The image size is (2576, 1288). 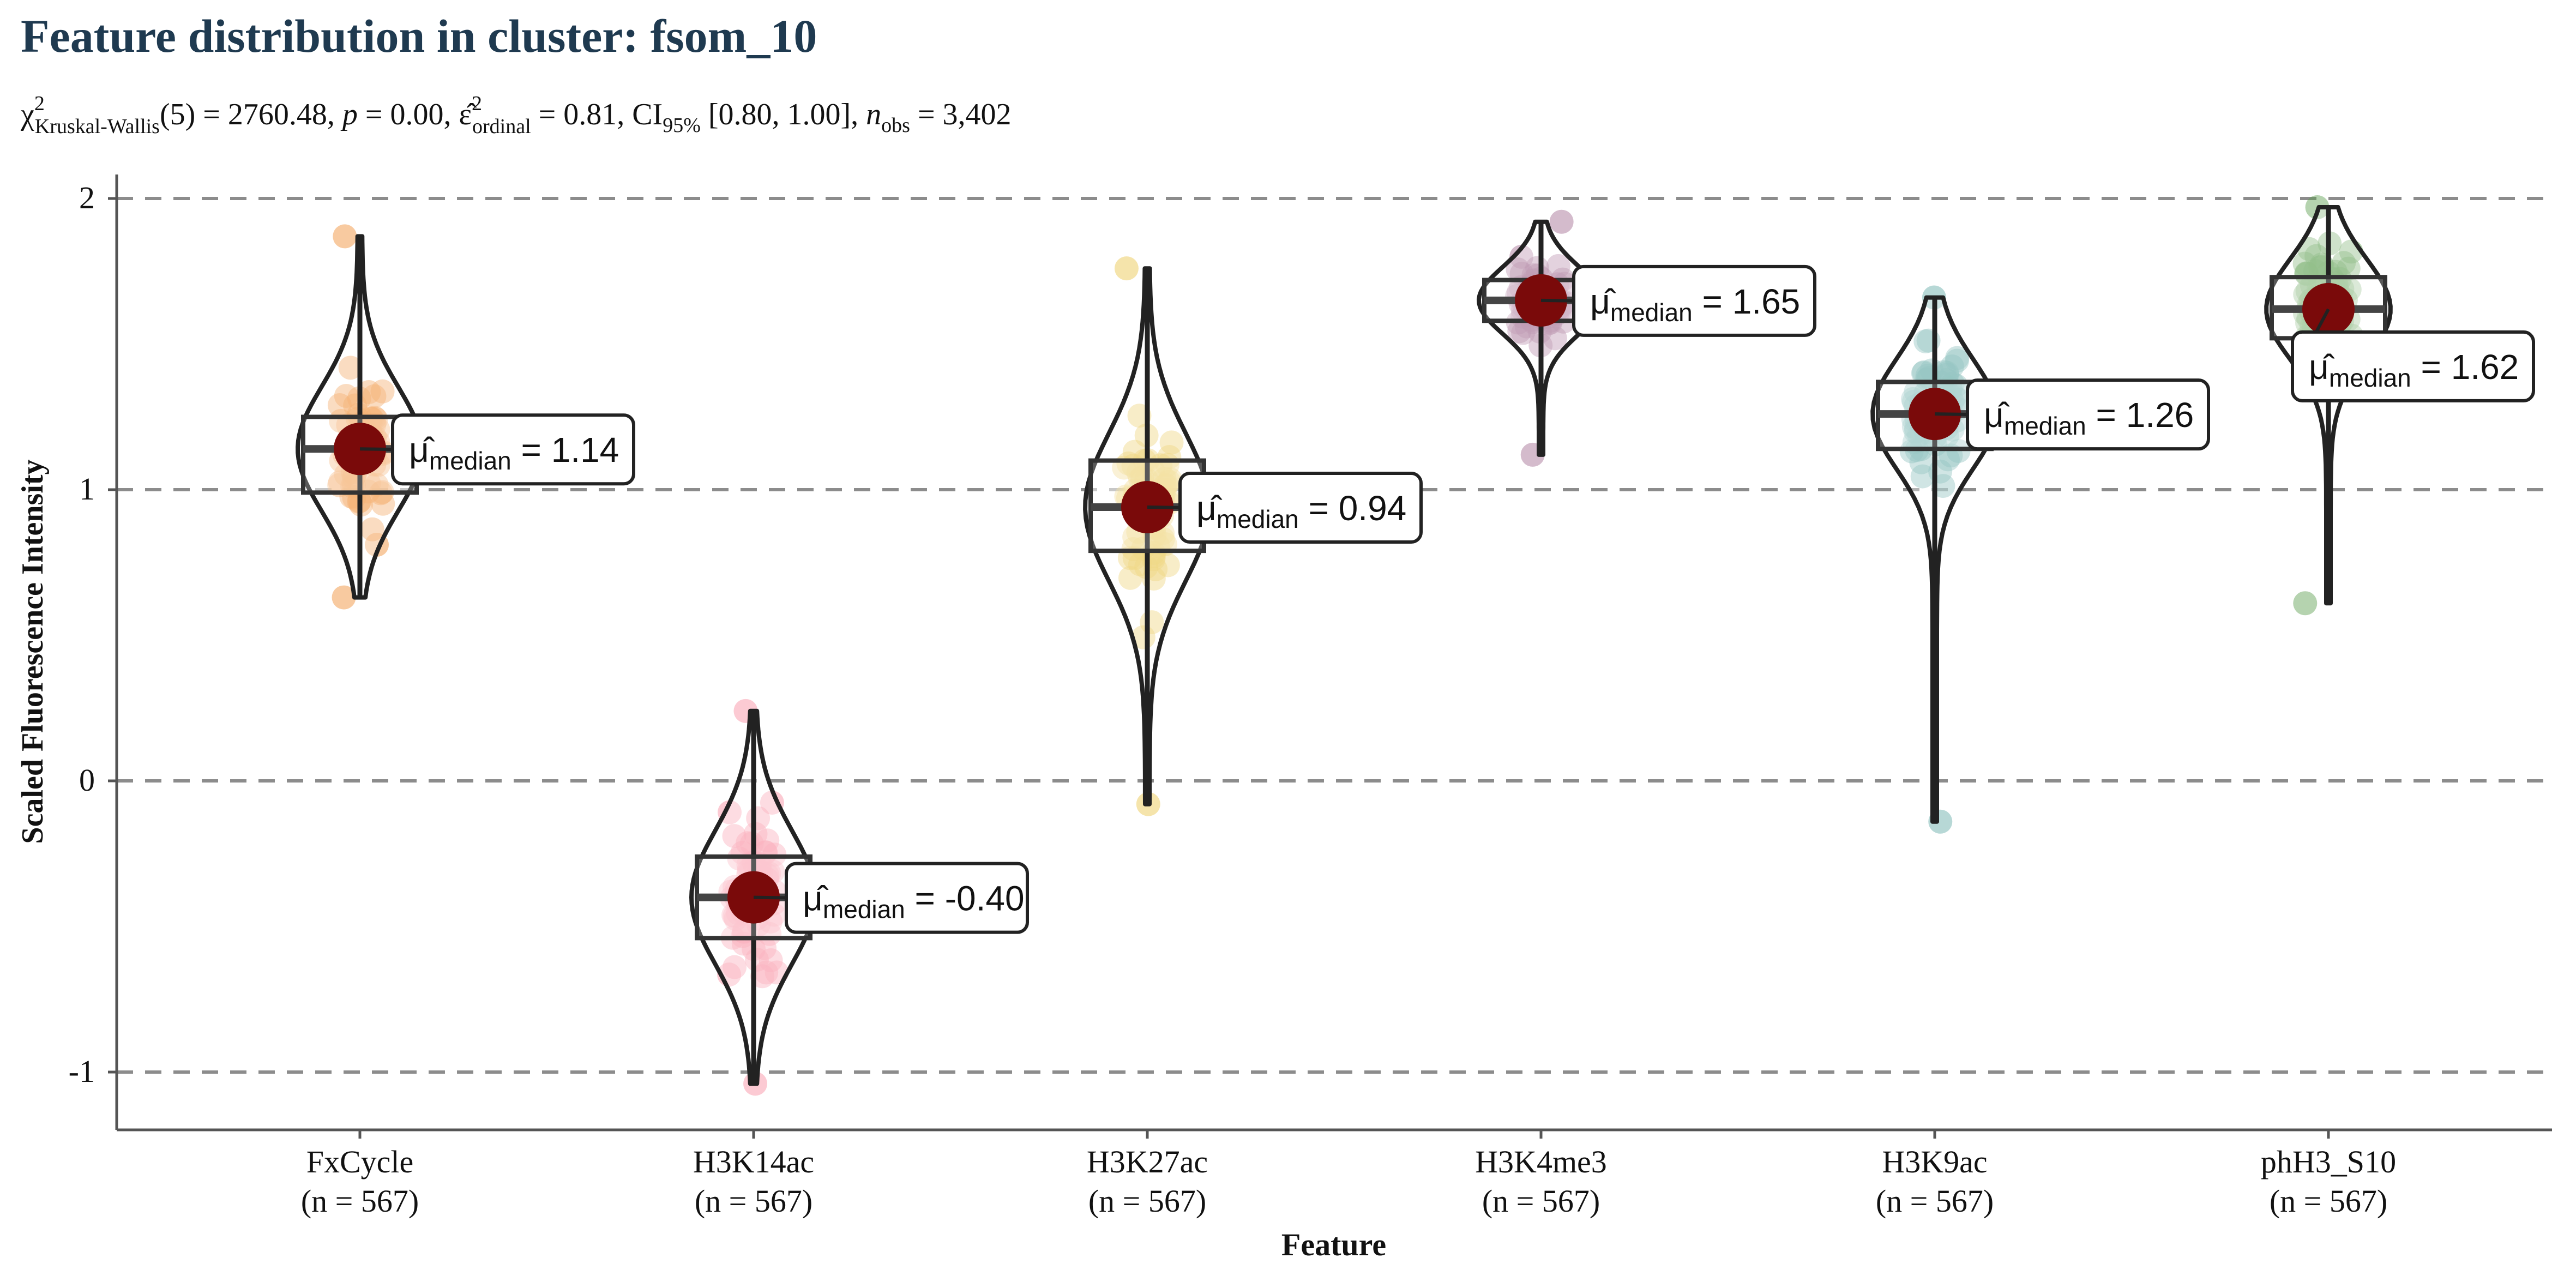 I want to click on median-label: μ̂median = 1.26, so click(x=2089, y=417).